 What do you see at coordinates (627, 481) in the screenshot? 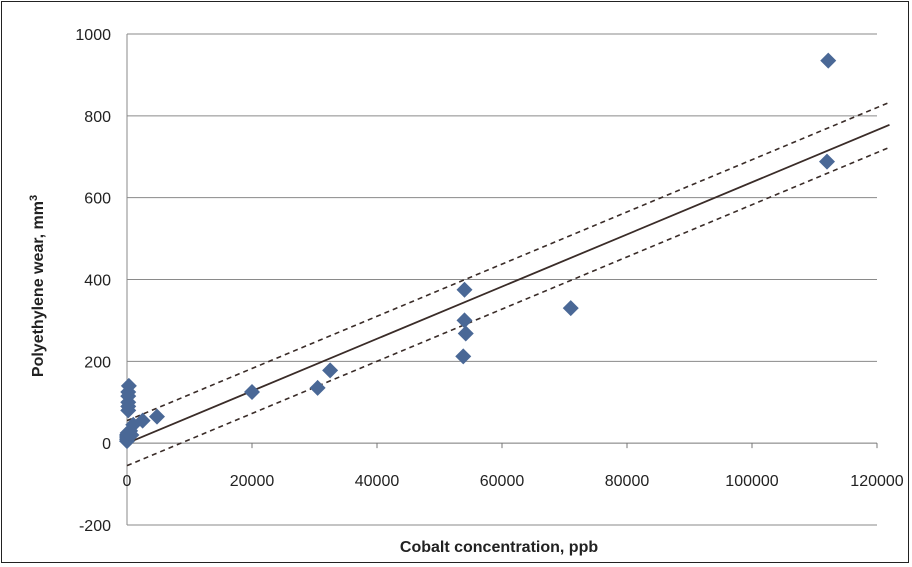
I see `x-tick-label: 80000` at bounding box center [627, 481].